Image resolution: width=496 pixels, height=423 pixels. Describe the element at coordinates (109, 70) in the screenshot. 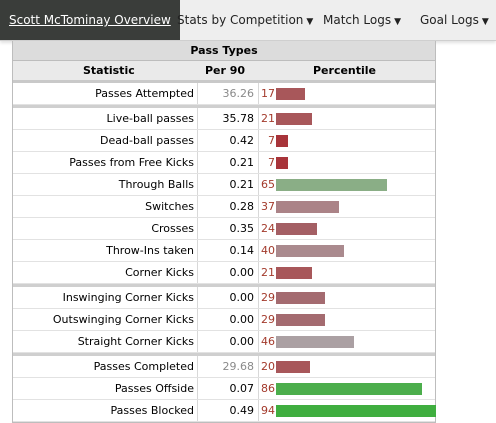

I see `header-statistic: Statistic` at that location.